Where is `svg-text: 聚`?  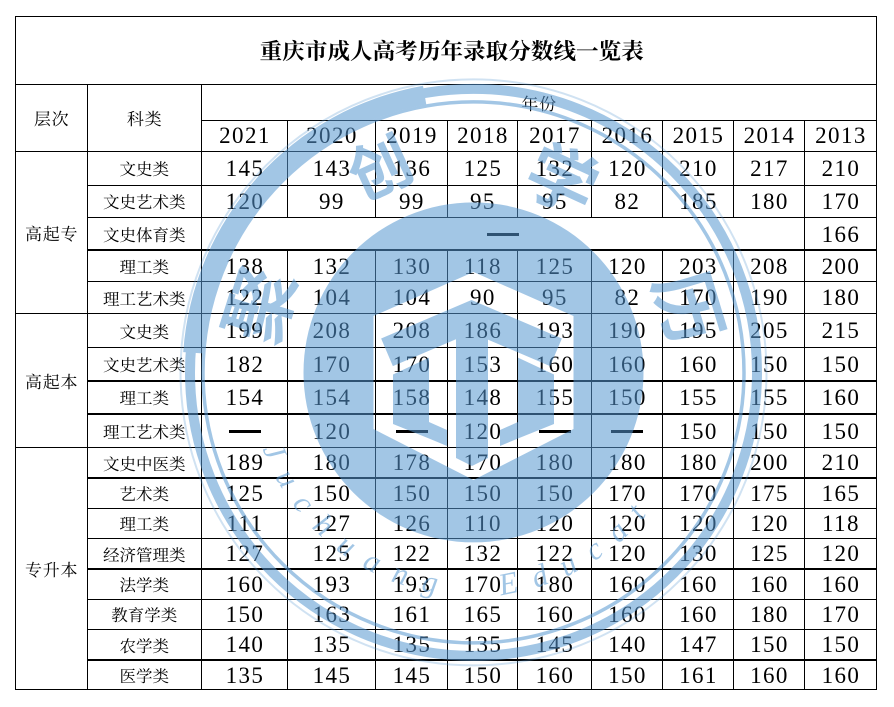
svg-text: 聚 is located at coordinates (256, 303).